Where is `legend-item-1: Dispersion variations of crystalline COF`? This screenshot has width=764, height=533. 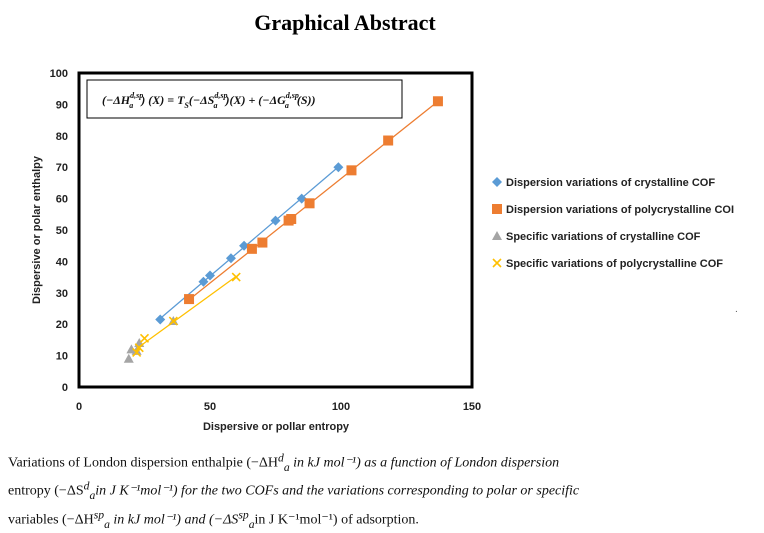
legend-item-1: Dispersion variations of crystalline COF is located at coordinates (603, 183).